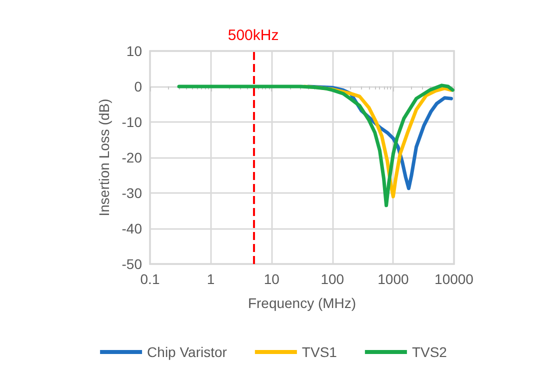  Describe the element at coordinates (132, 158) in the screenshot. I see `y-tick-label: -20` at that location.